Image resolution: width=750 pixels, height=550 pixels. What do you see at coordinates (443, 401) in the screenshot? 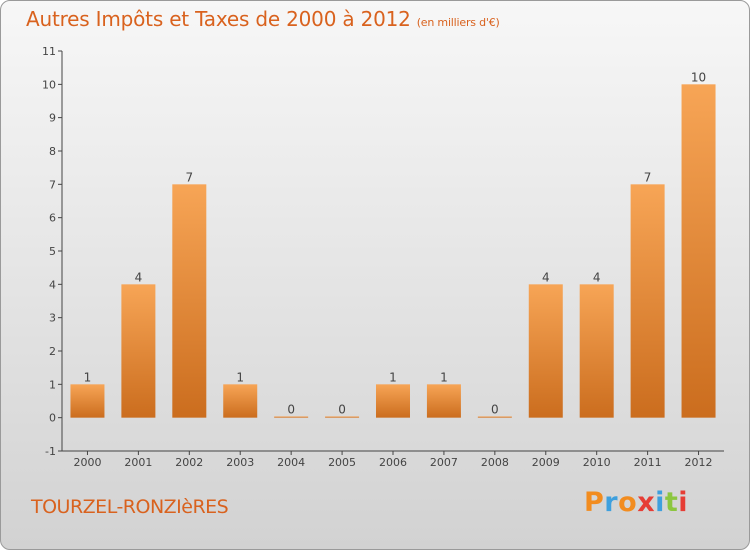
I see `bar-2007` at bounding box center [443, 401].